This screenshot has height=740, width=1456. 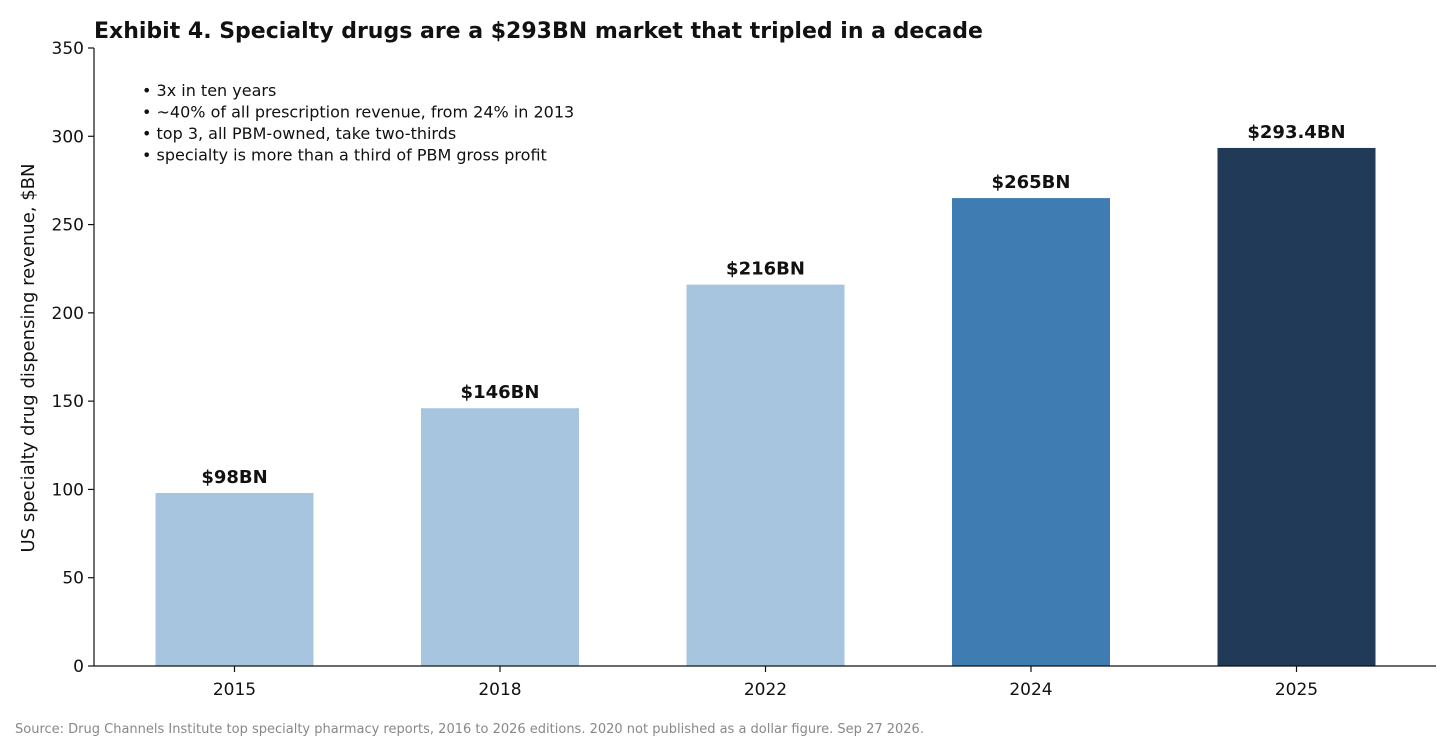 I want to click on y-tick-label: 50, so click(x=73, y=579).